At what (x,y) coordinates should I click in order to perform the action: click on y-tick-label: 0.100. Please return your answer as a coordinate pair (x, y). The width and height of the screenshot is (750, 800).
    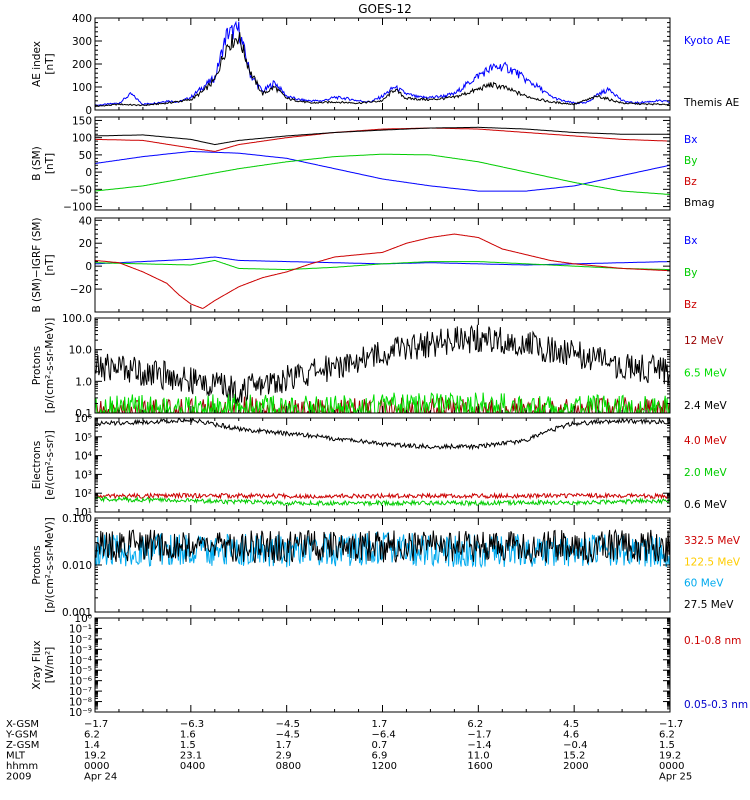
    Looking at the image, I should click on (77, 519).